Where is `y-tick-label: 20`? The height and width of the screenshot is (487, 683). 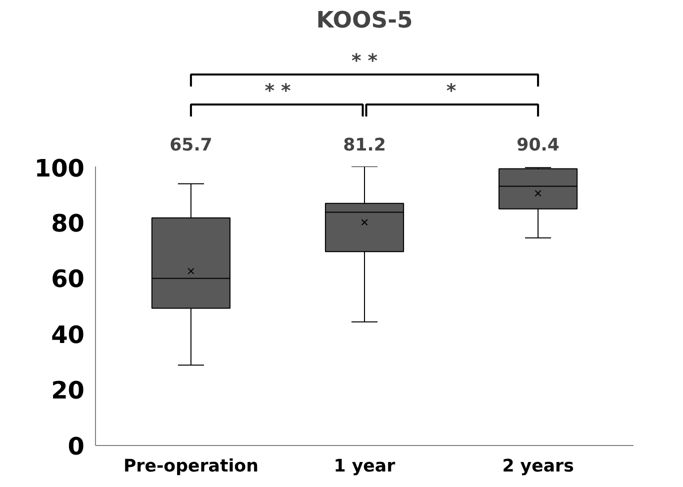 y-tick-label: 20 is located at coordinates (68, 390).